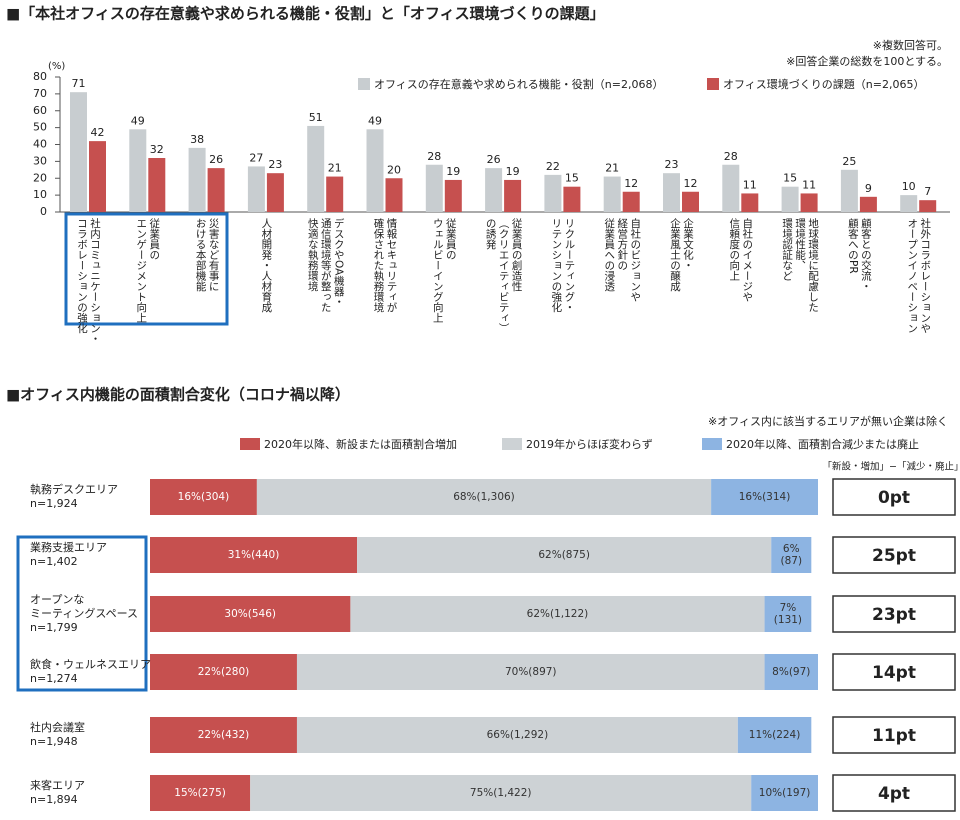 This screenshot has width=960, height=820. I want to click on data-label: 16%(304), so click(203, 497).